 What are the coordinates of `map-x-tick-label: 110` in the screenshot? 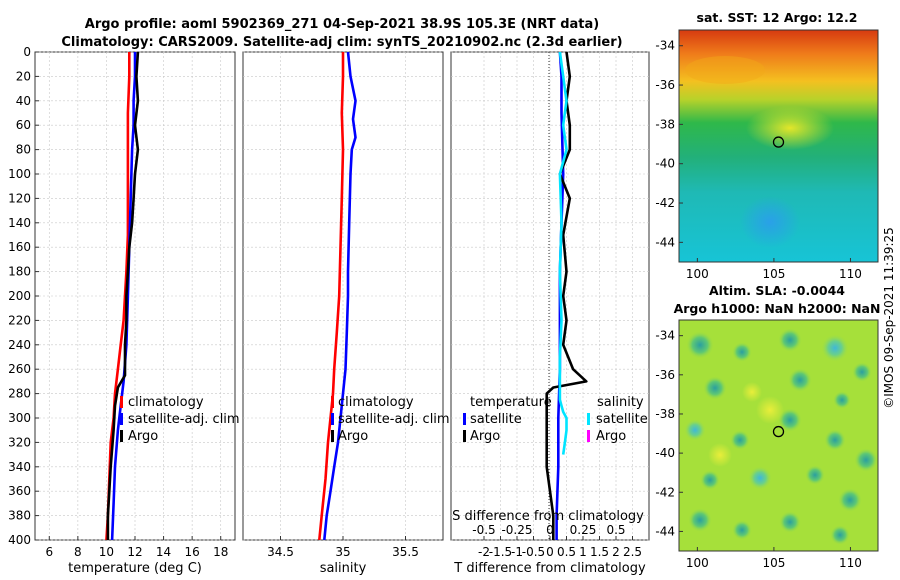 It's located at (850, 274).